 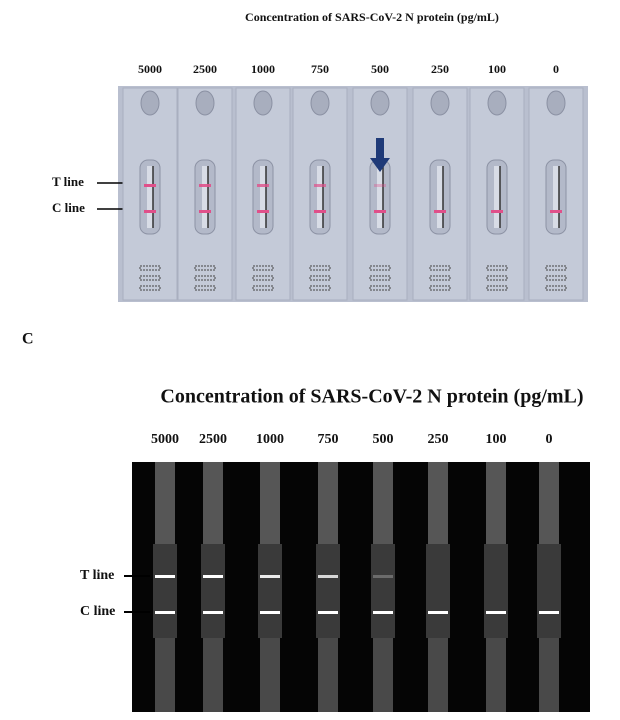 What do you see at coordinates (263, 69) in the screenshot?
I see `concentration-label: 1000` at bounding box center [263, 69].